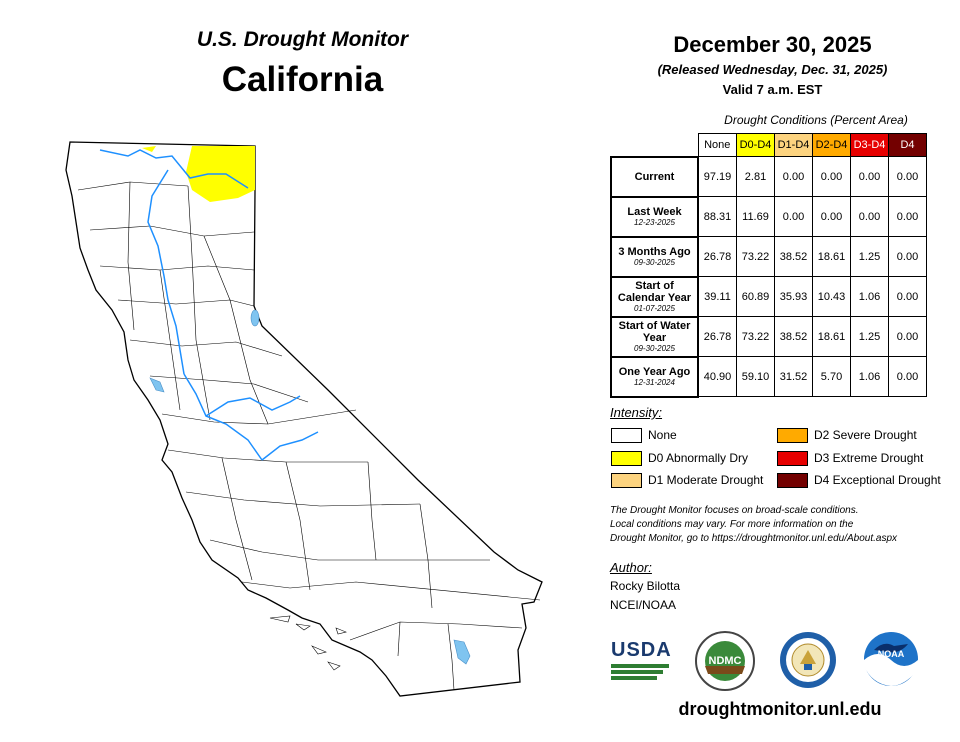 This screenshot has height=742, width=960. I want to click on ndmc-logo: NDMC, so click(725, 661).